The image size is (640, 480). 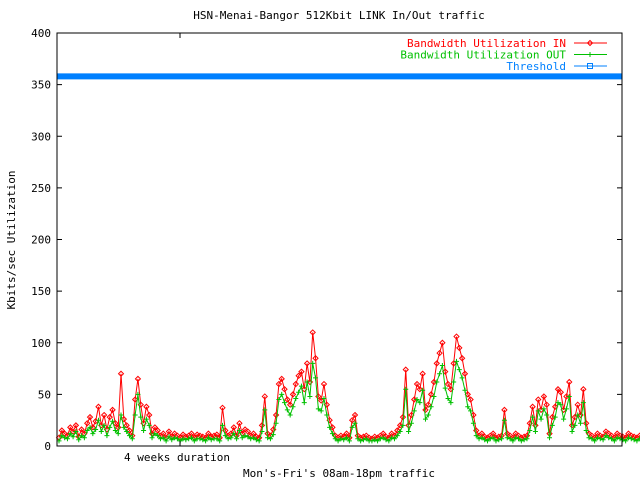 I want to click on legend-marker, so click(x=590, y=43).